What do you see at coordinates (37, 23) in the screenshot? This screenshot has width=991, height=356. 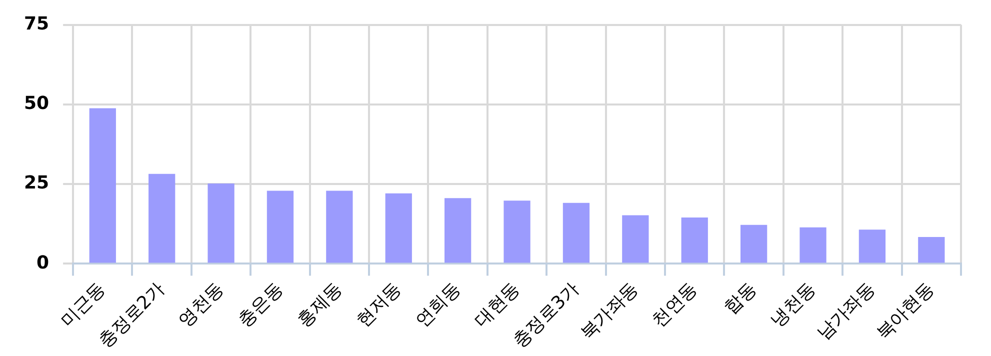 I see `y-tick-label: 75` at bounding box center [37, 23].